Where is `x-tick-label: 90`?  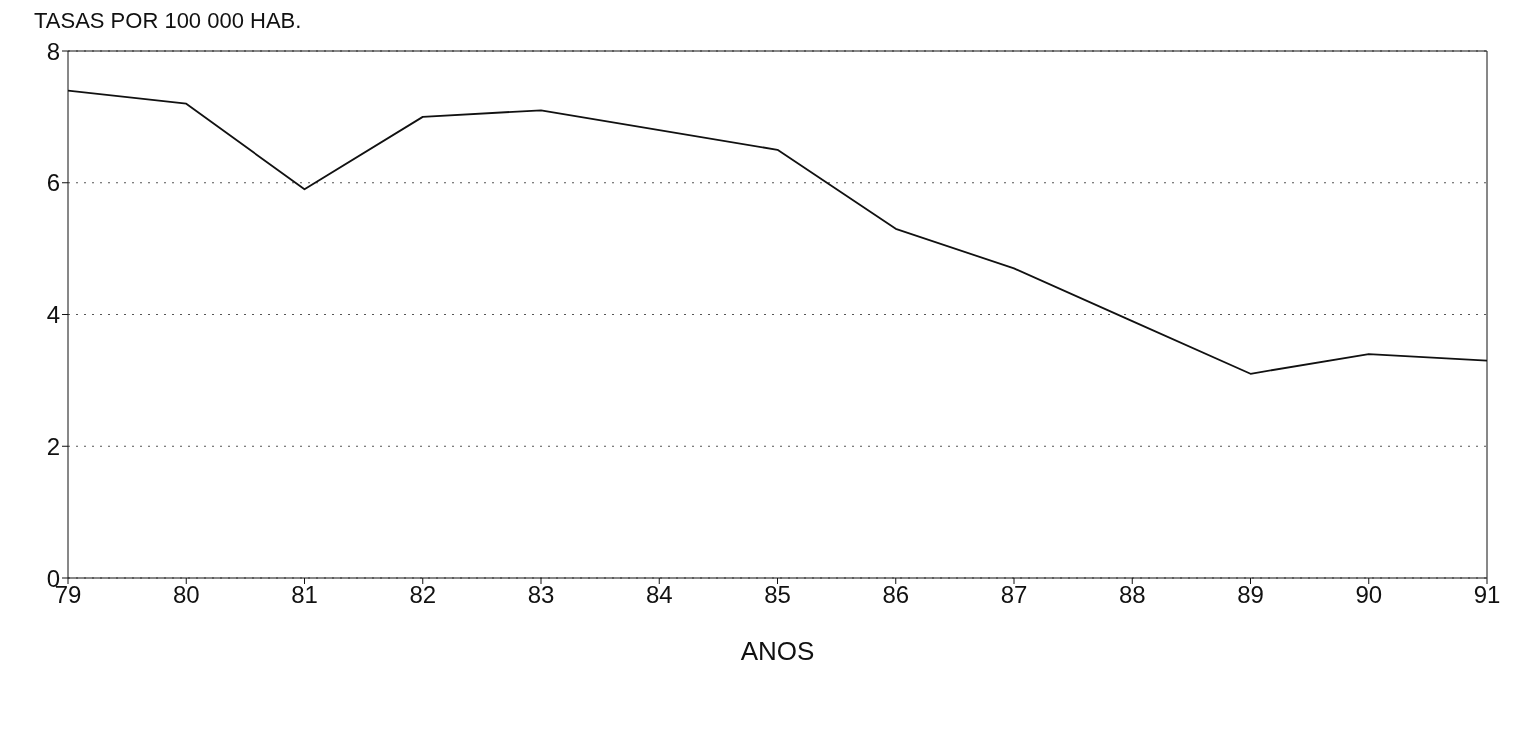 x-tick-label: 90 is located at coordinates (1369, 595).